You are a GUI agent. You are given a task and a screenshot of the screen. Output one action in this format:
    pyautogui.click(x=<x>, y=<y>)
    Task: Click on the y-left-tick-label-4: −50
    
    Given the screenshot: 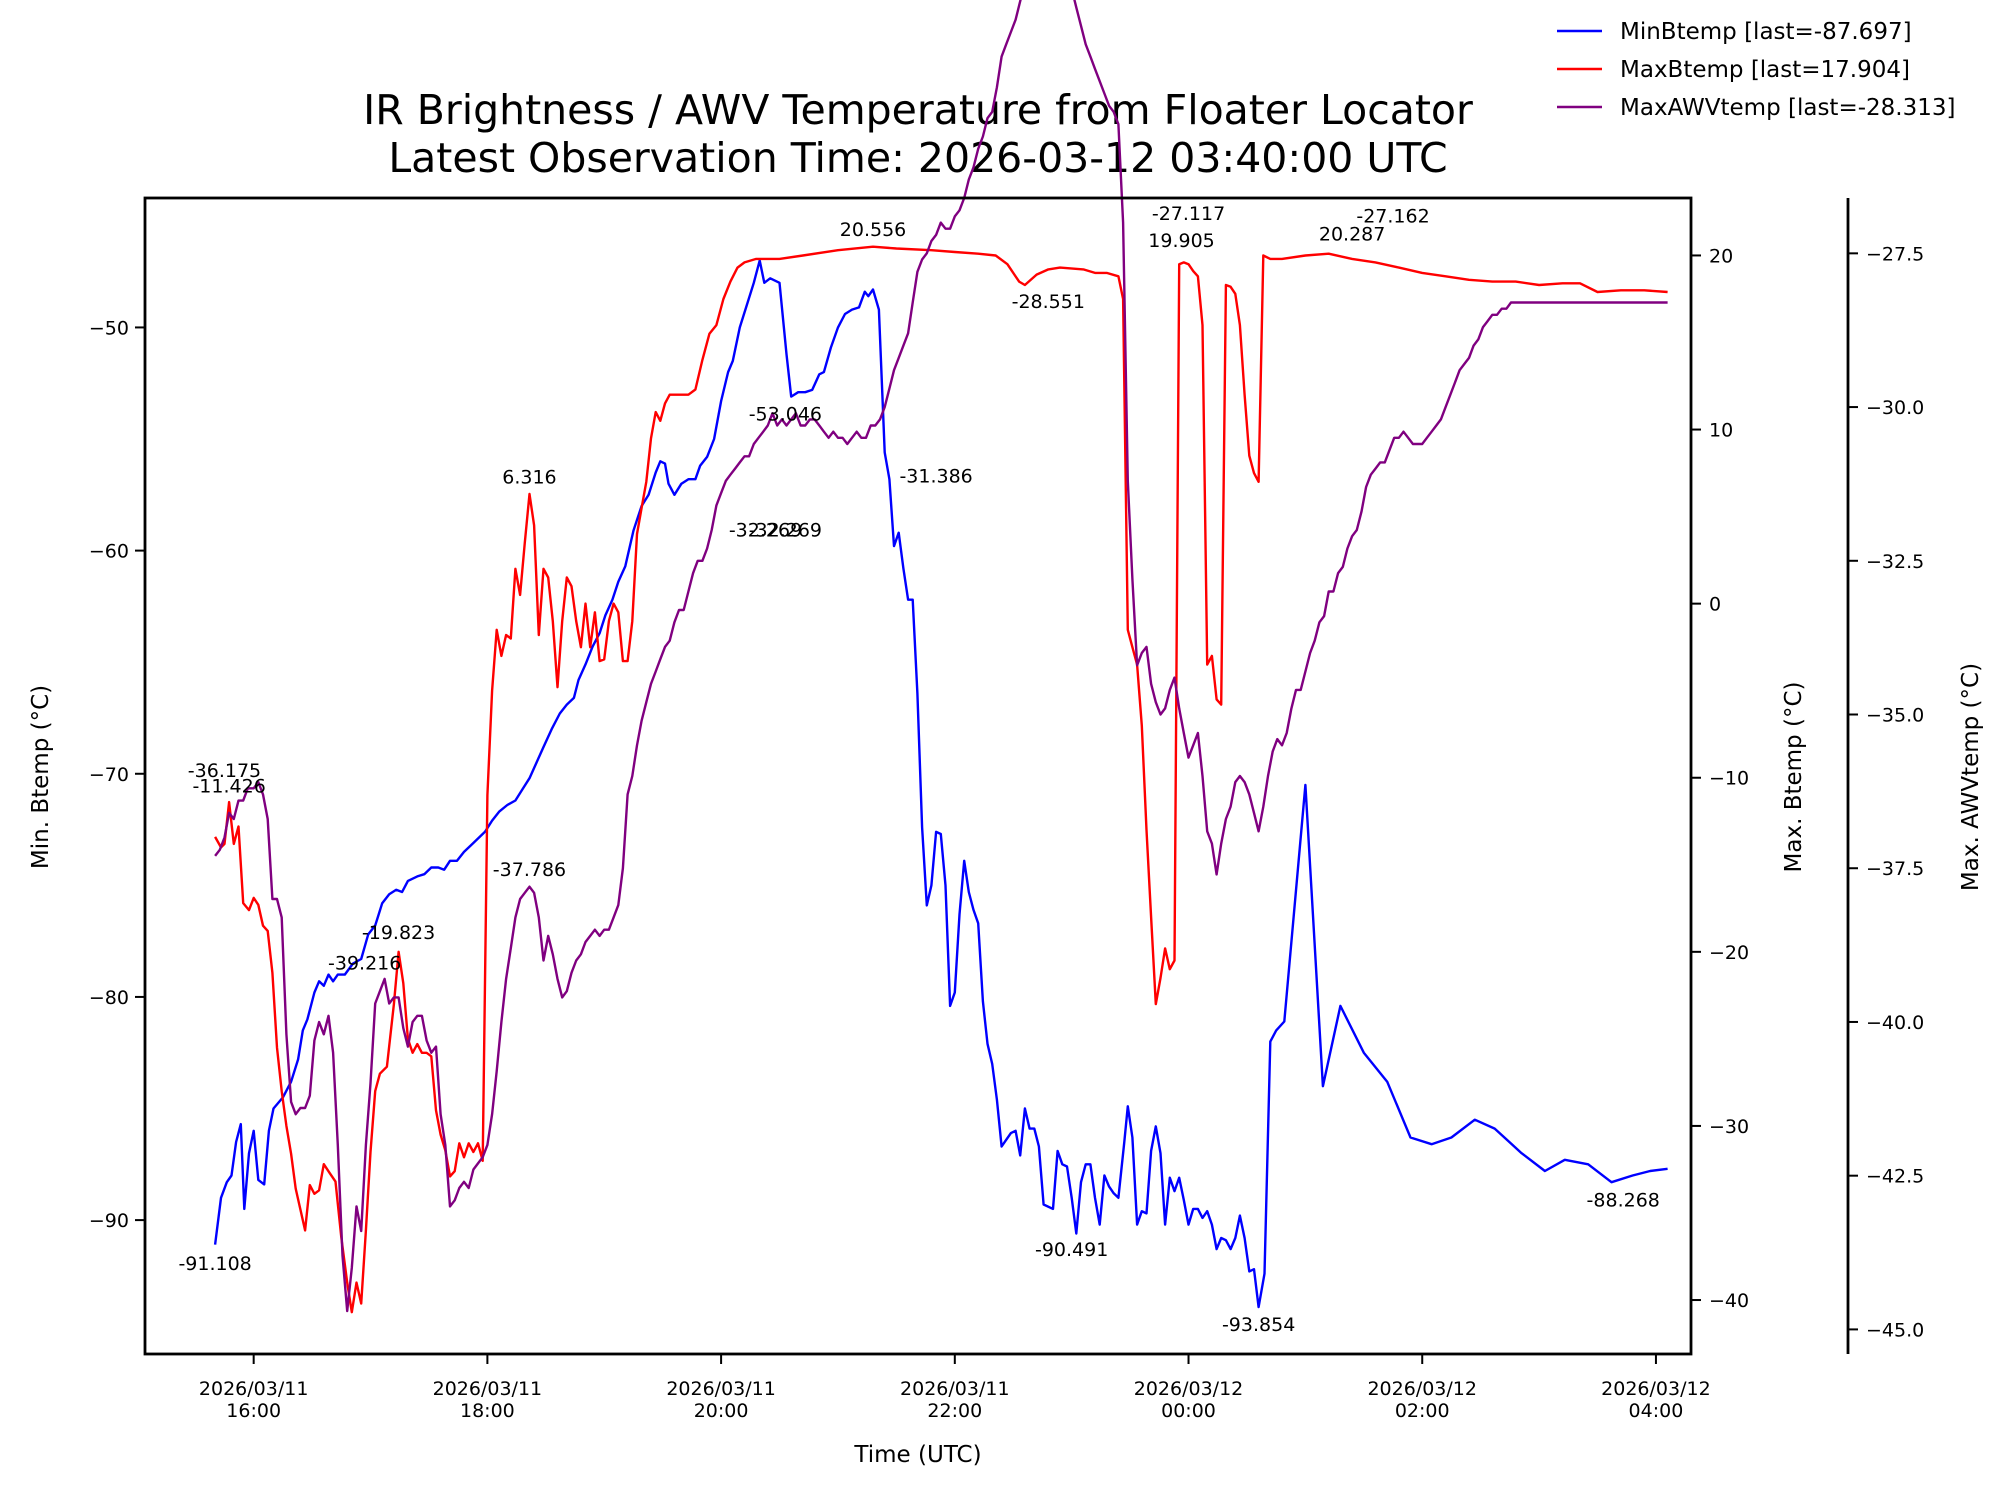 What is the action you would take?
    pyautogui.click(x=109, y=328)
    